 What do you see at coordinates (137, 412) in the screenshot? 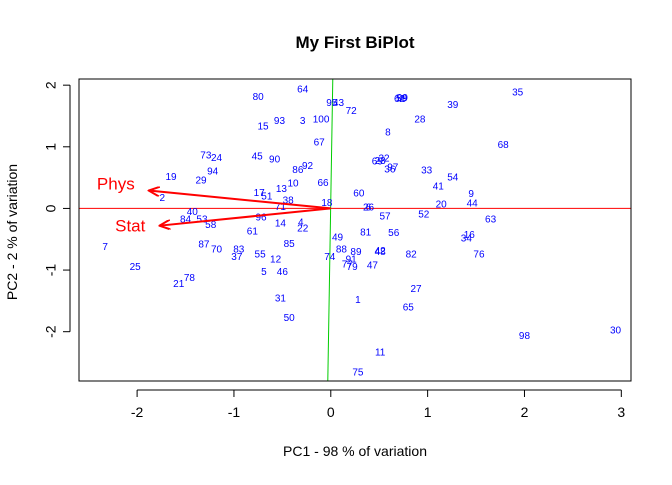
I see `x-tick-label: -2` at bounding box center [137, 412].